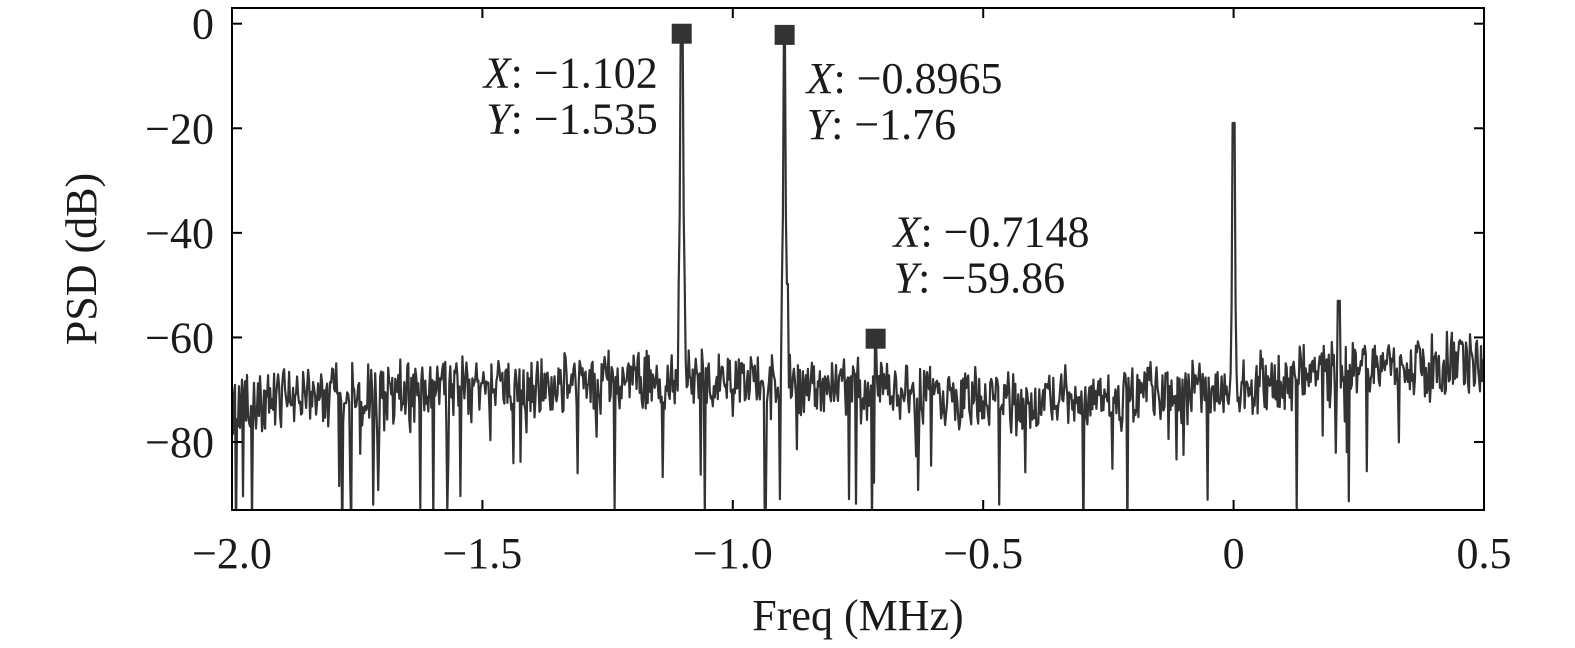 This screenshot has width=1575, height=648. Describe the element at coordinates (904, 78) in the screenshot. I see `data-tip-x: X: −0.8965` at that location.